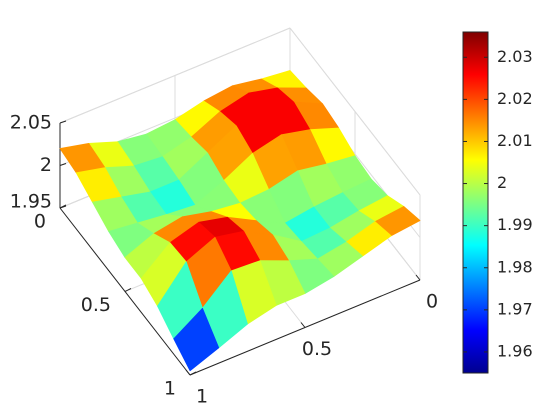 The height and width of the screenshot is (420, 560). What do you see at coordinates (515, 266) in the screenshot?
I see `colorbar-tick-label: 1.98` at bounding box center [515, 266].